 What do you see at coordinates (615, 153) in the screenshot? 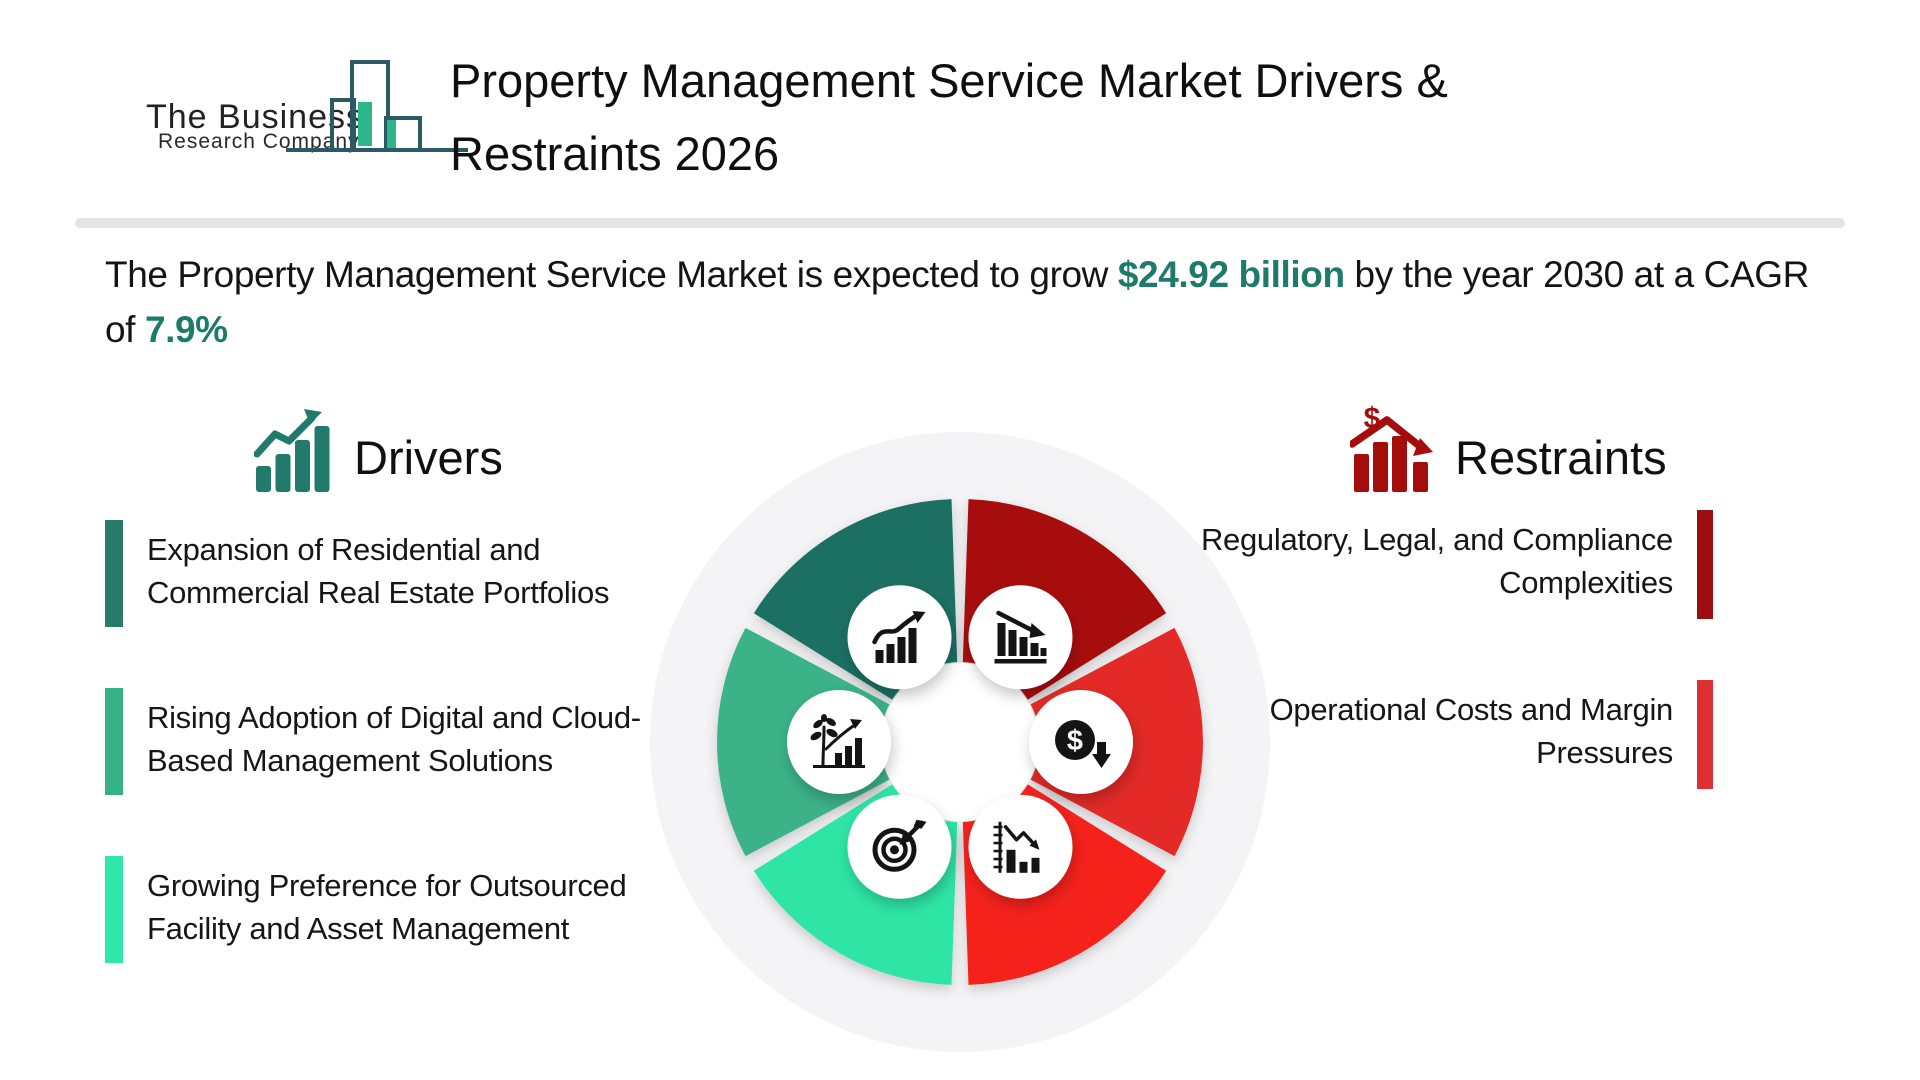
I see `page-title-line2: Restraints 2026` at bounding box center [615, 153].